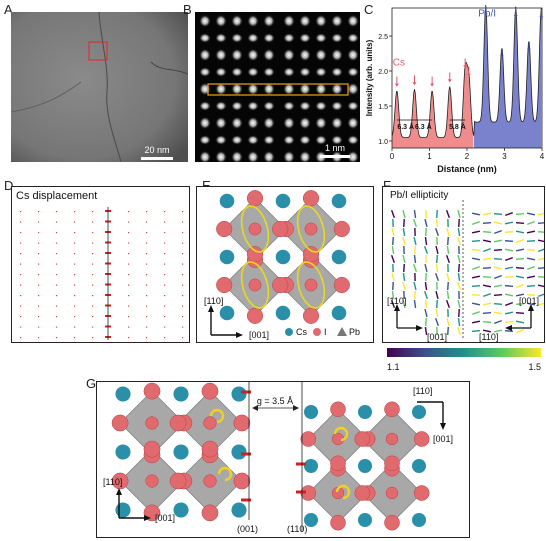  What do you see at coordinates (422, 391) in the screenshot?
I see `g-right-top: [110]` at bounding box center [422, 391].